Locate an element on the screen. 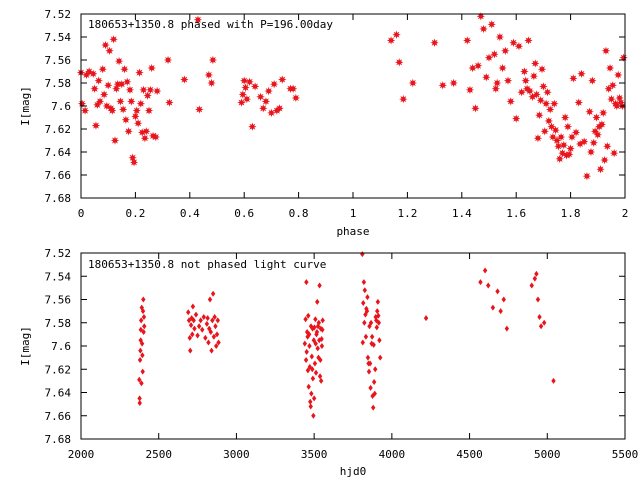 This screenshot has width=640, height=480. unphased-y-tick-label: 7.64 is located at coordinates (58, 393).